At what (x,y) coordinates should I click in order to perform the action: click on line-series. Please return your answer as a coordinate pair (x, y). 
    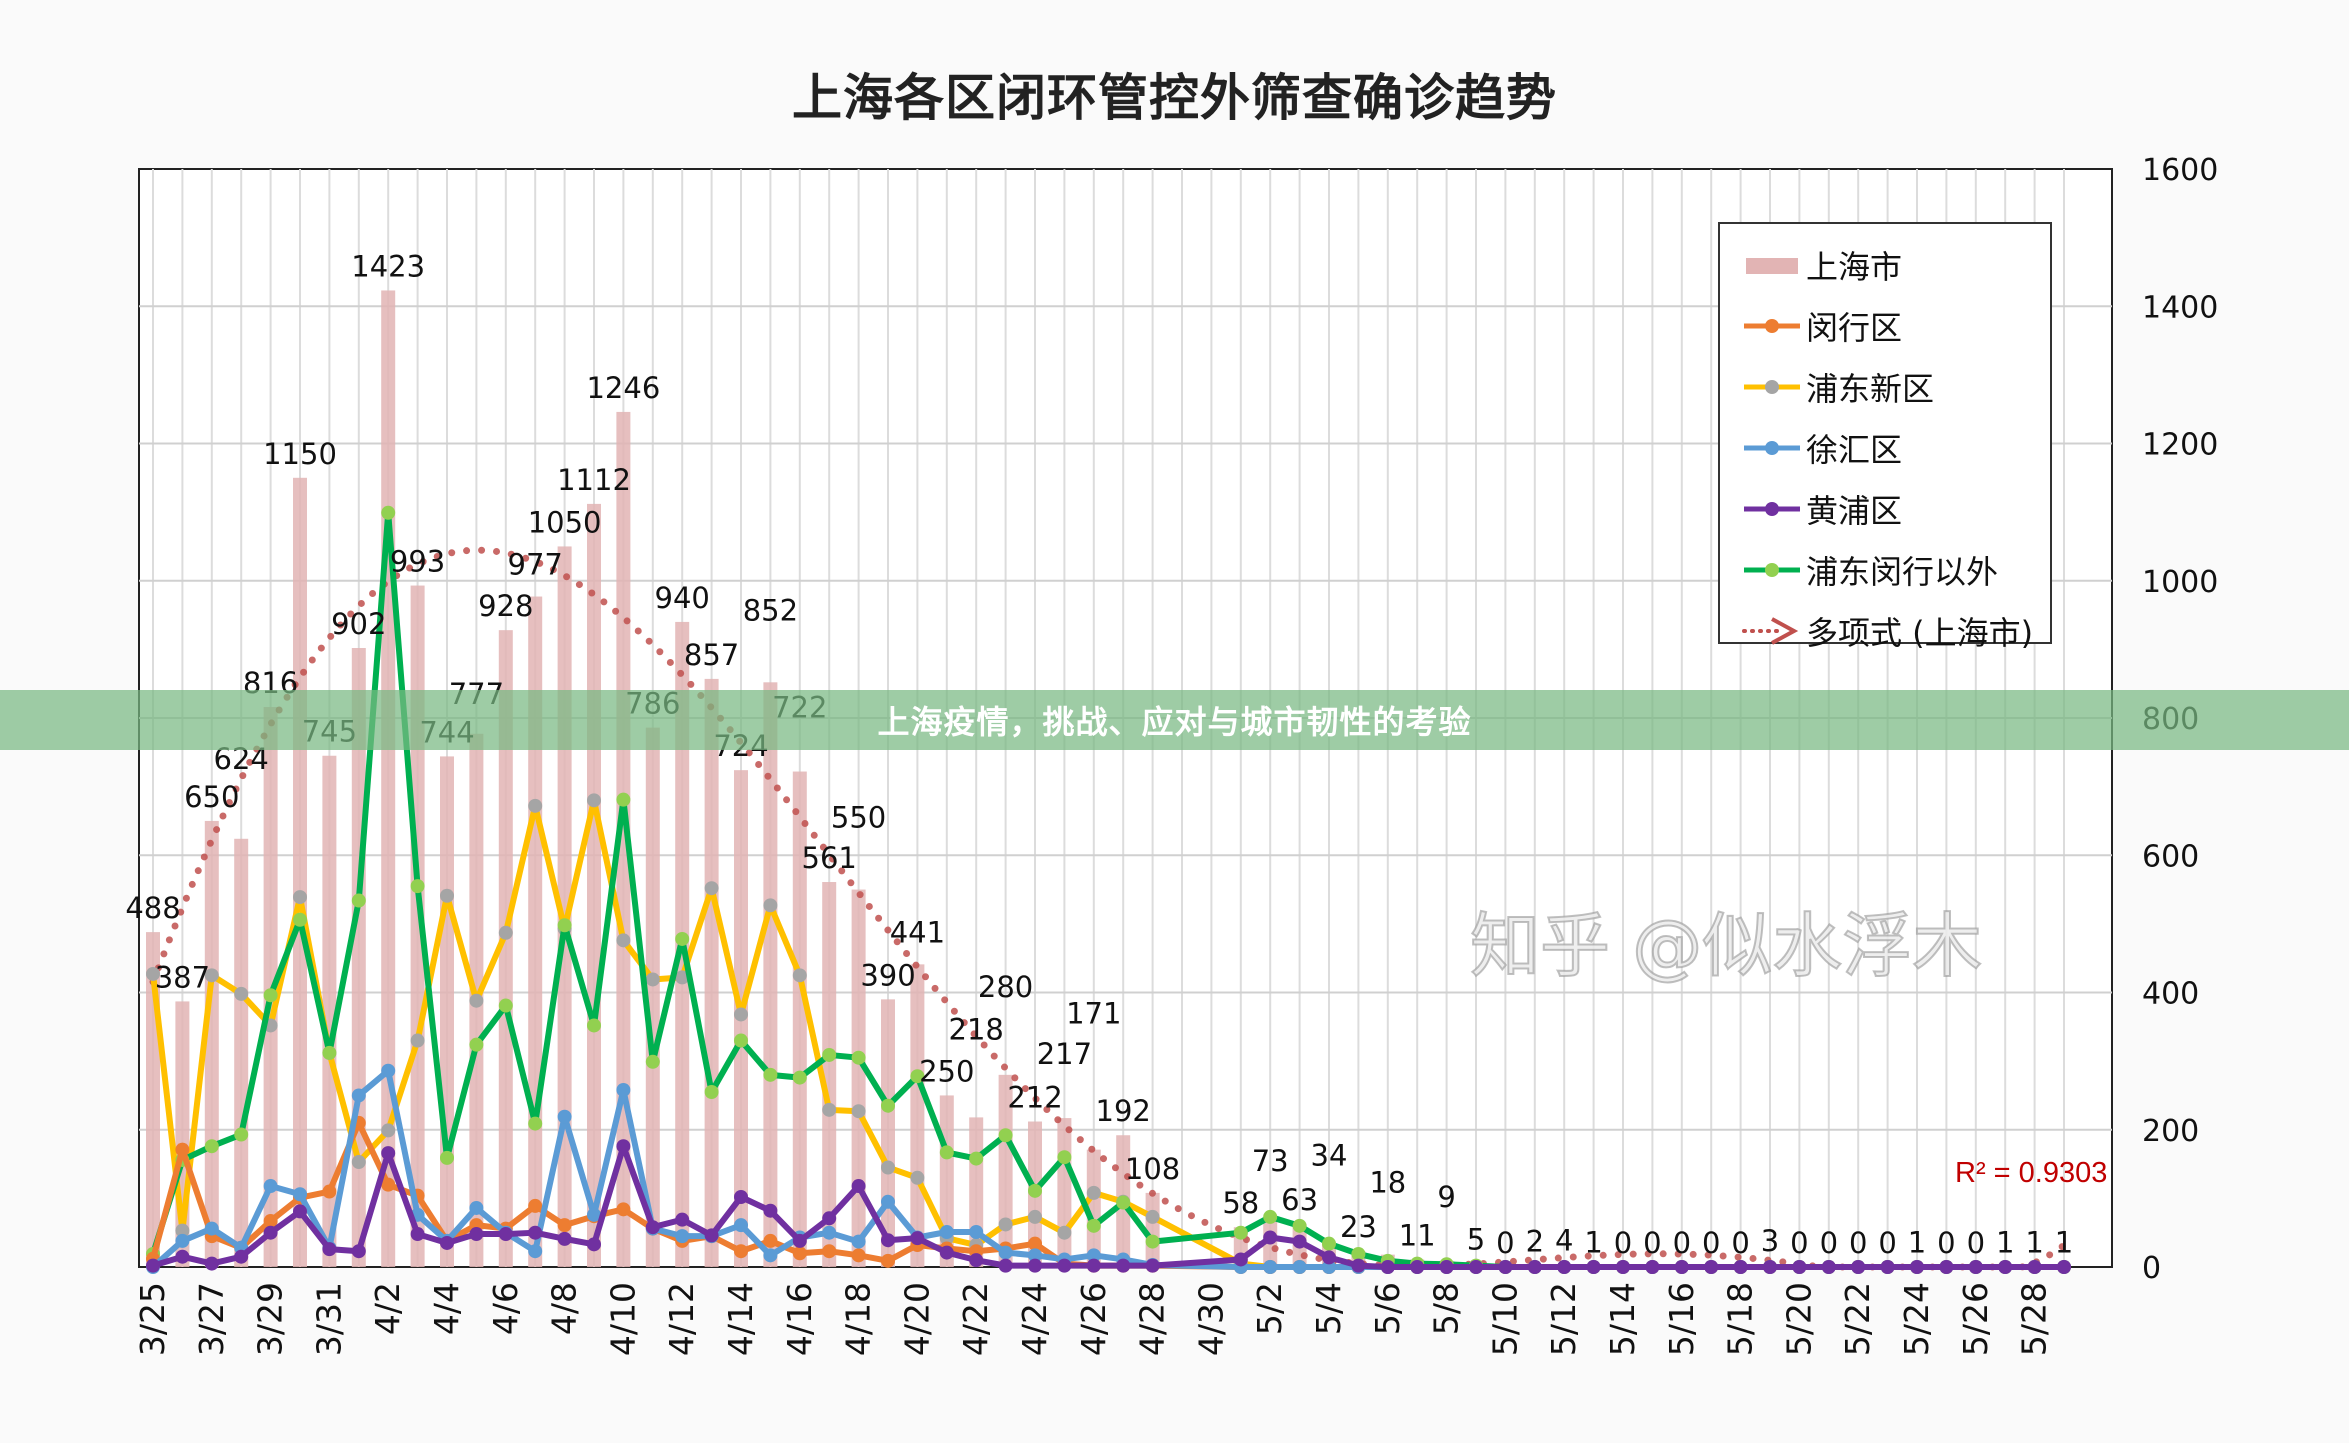
    Looking at the image, I should click on (1108, 1206).